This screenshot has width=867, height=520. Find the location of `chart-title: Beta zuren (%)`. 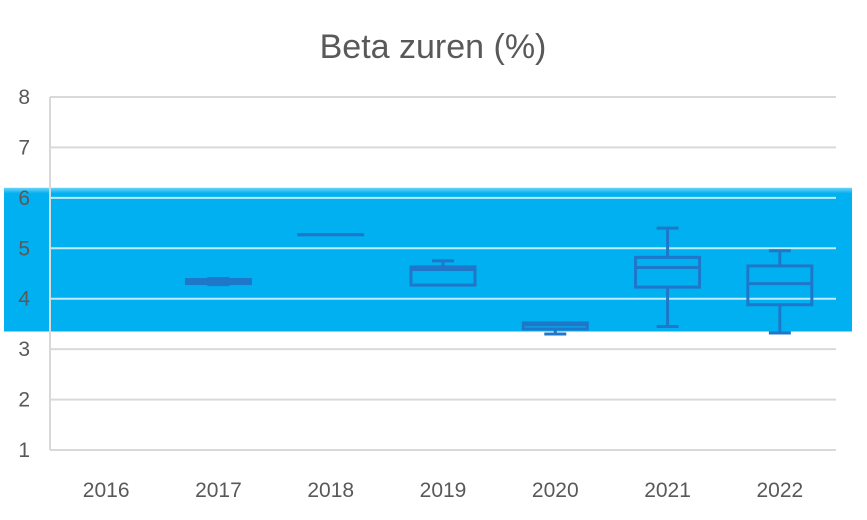

chart-title: Beta zuren (%) is located at coordinates (433, 47).